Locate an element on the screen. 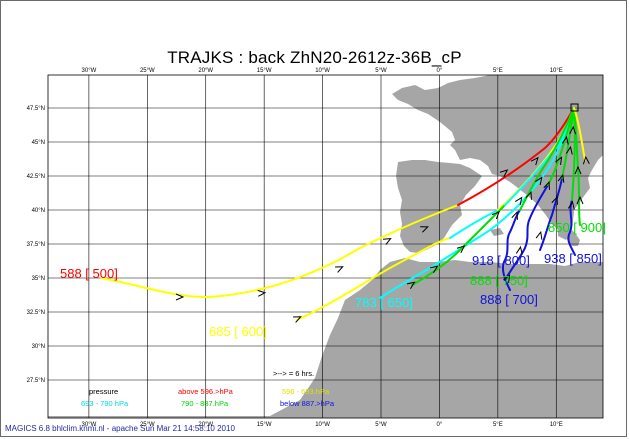 The width and height of the screenshot is (629, 439). land-europe is located at coordinates (497, 160).